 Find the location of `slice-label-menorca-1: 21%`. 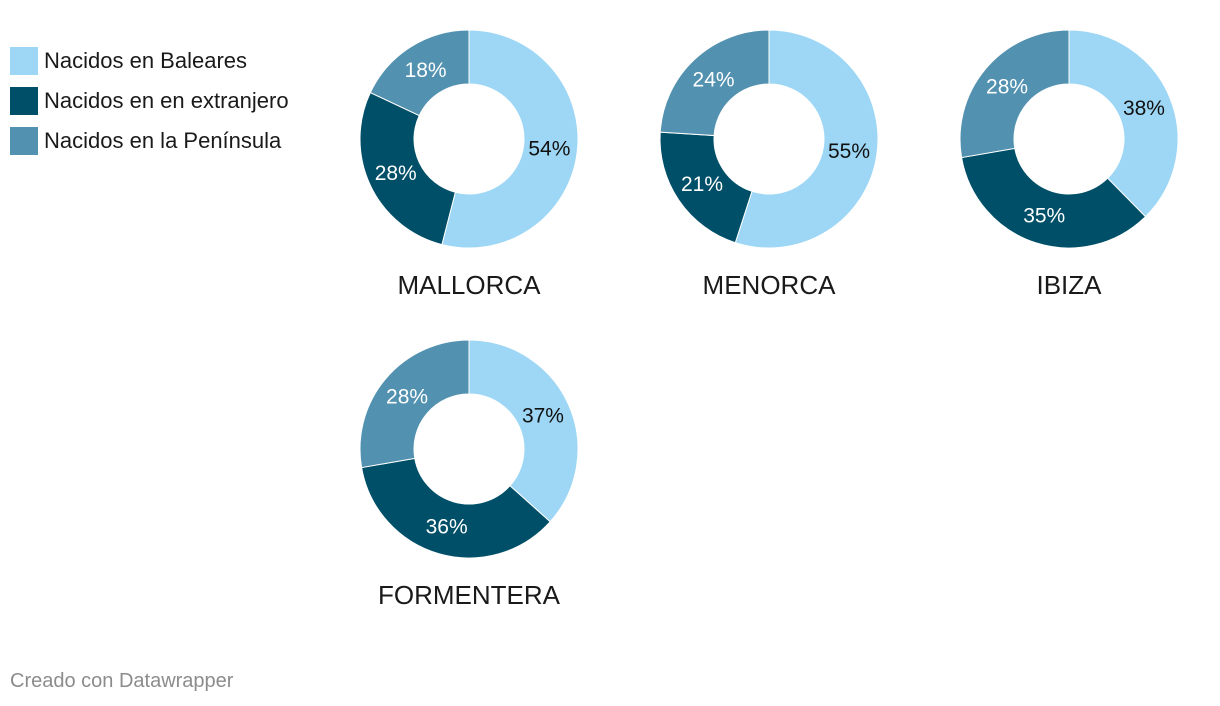

slice-label-menorca-1: 21% is located at coordinates (702, 184).